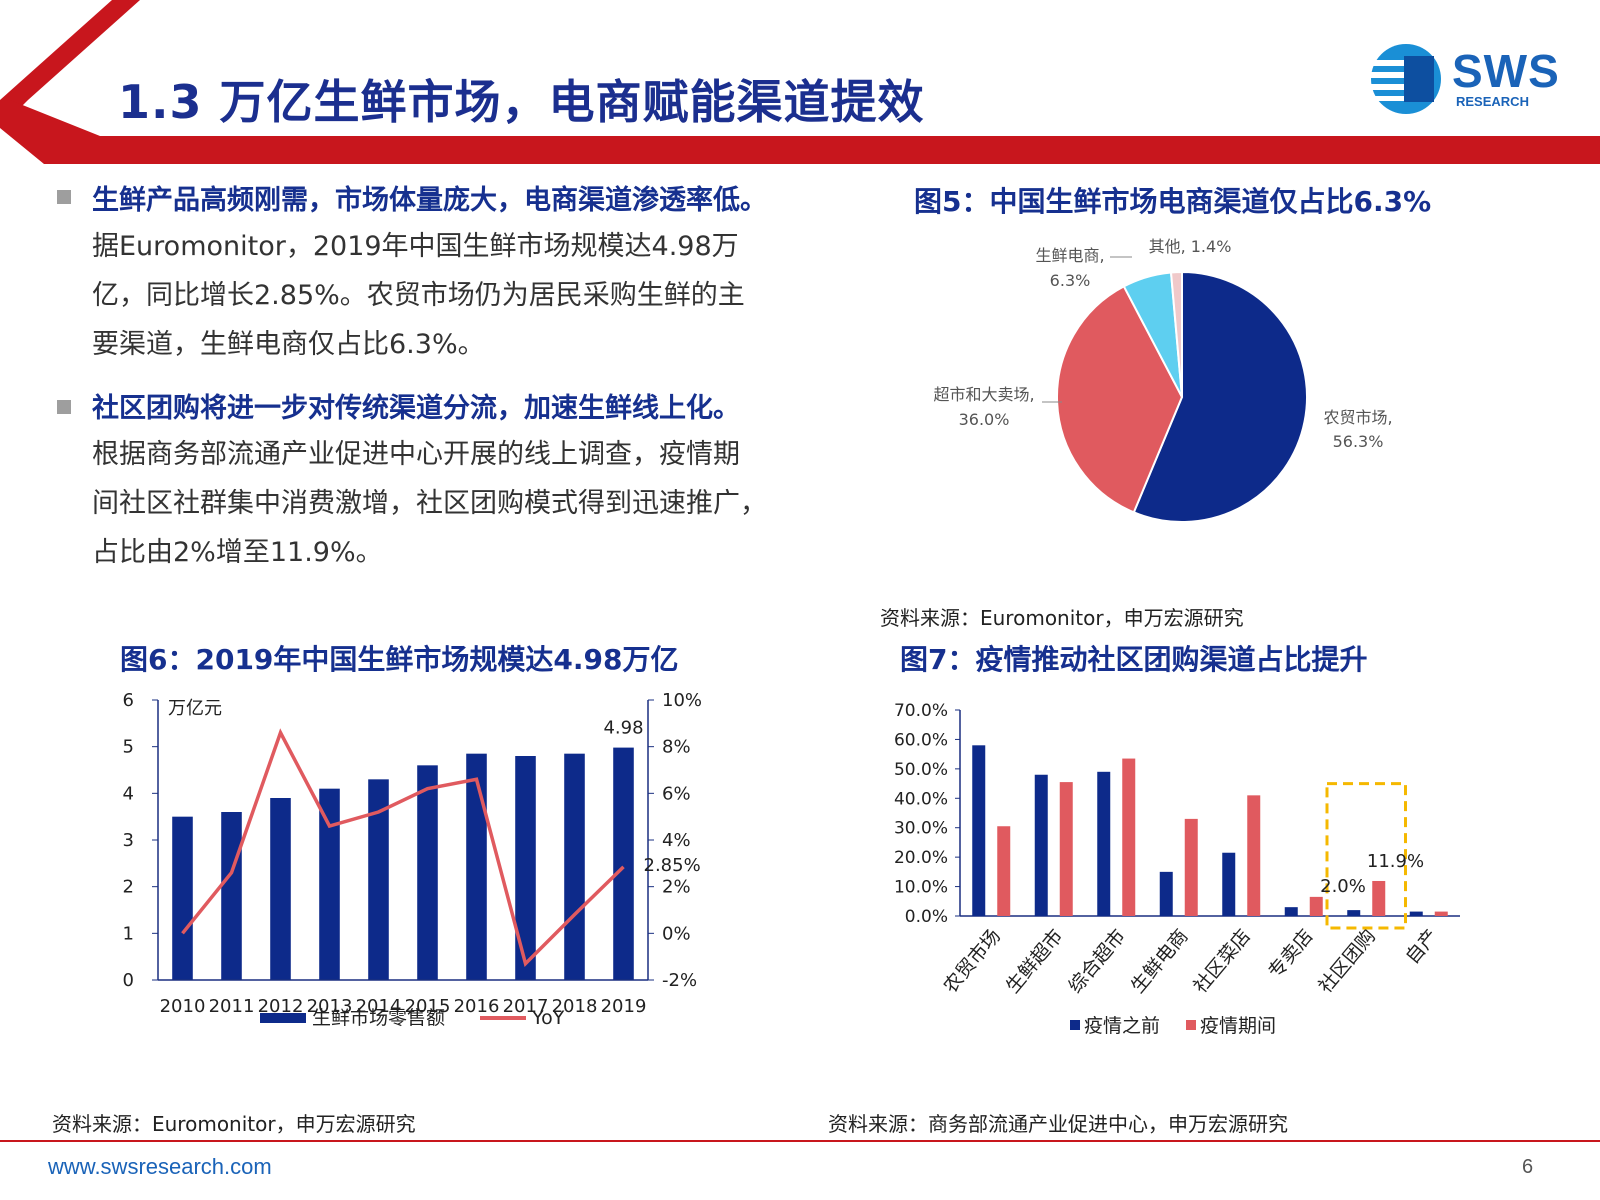  I want to click on y-tick-label: 10.0%, so click(921, 888).